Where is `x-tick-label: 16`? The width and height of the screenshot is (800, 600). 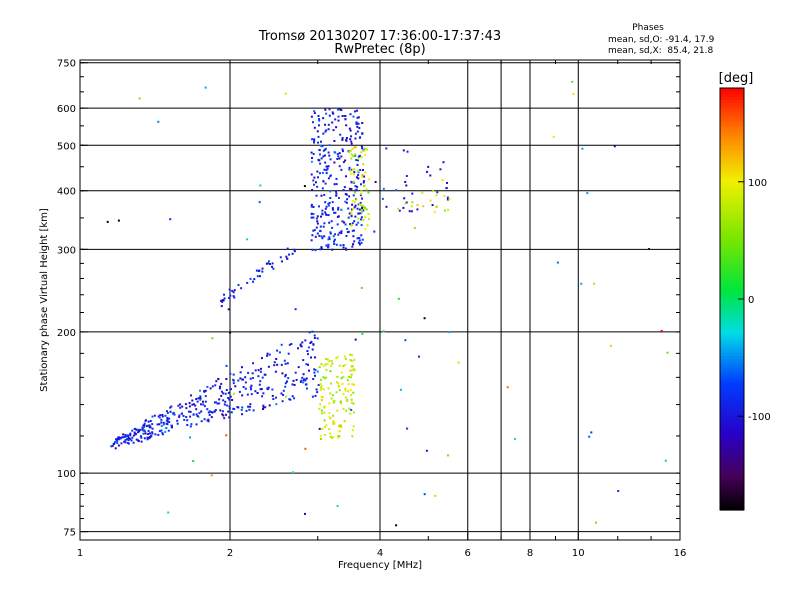
x-tick-label: 16 is located at coordinates (680, 553).